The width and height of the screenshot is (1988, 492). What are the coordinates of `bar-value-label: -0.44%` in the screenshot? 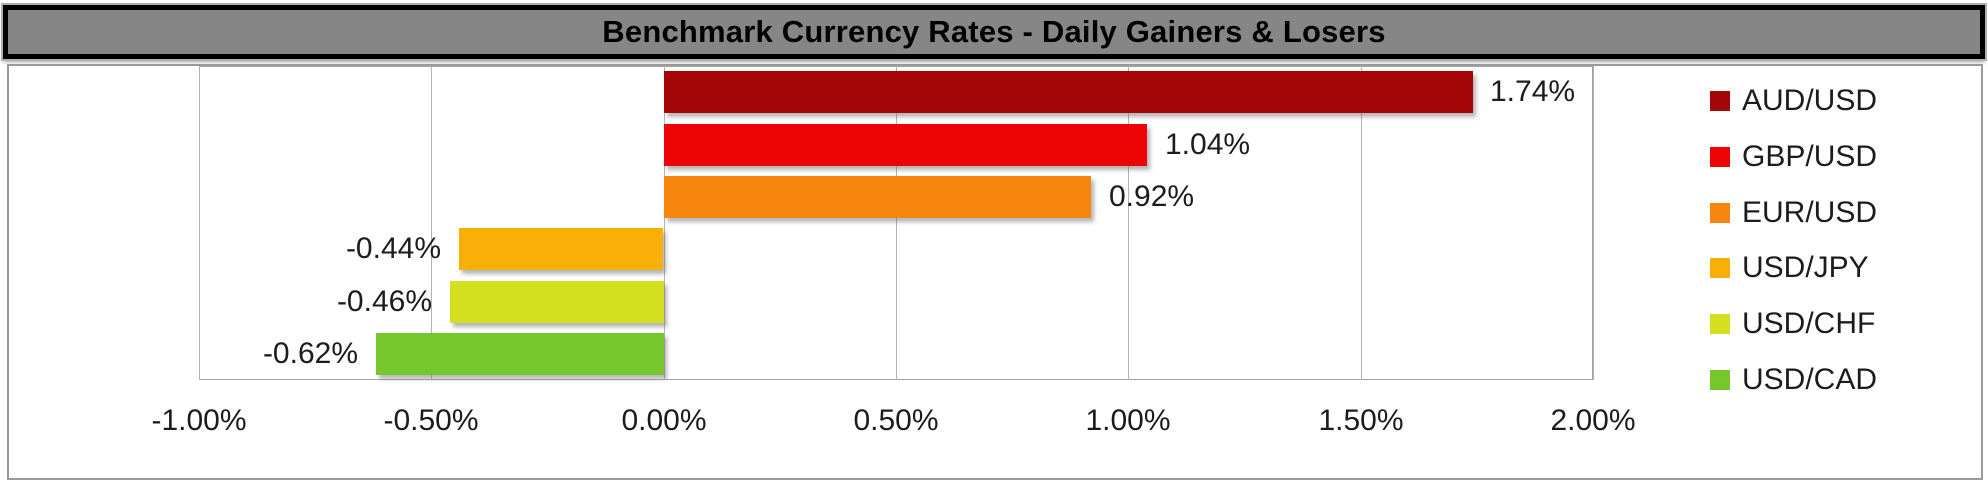 It's located at (393, 248).